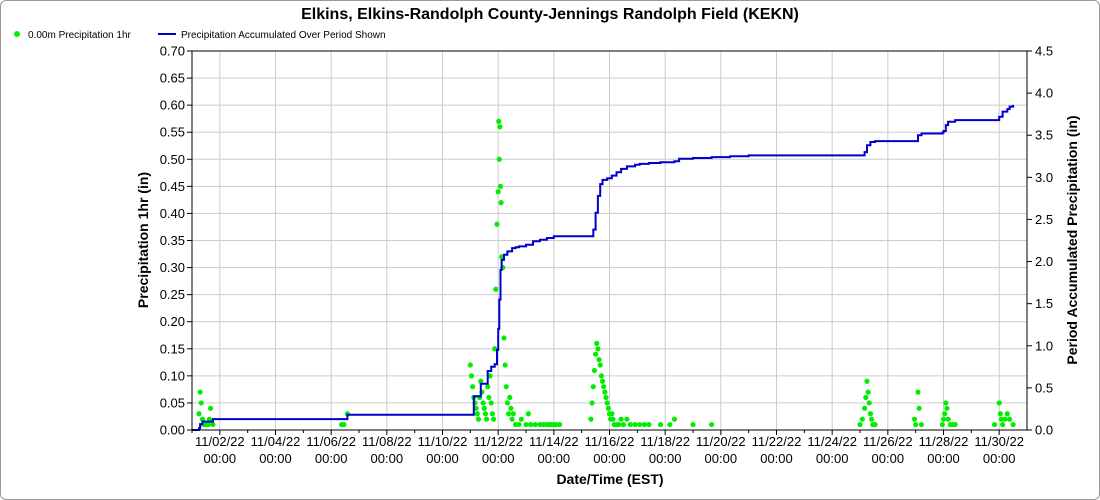  Describe the element at coordinates (609, 479) in the screenshot. I see `x-axis-label: Date/Time (EST)` at that location.